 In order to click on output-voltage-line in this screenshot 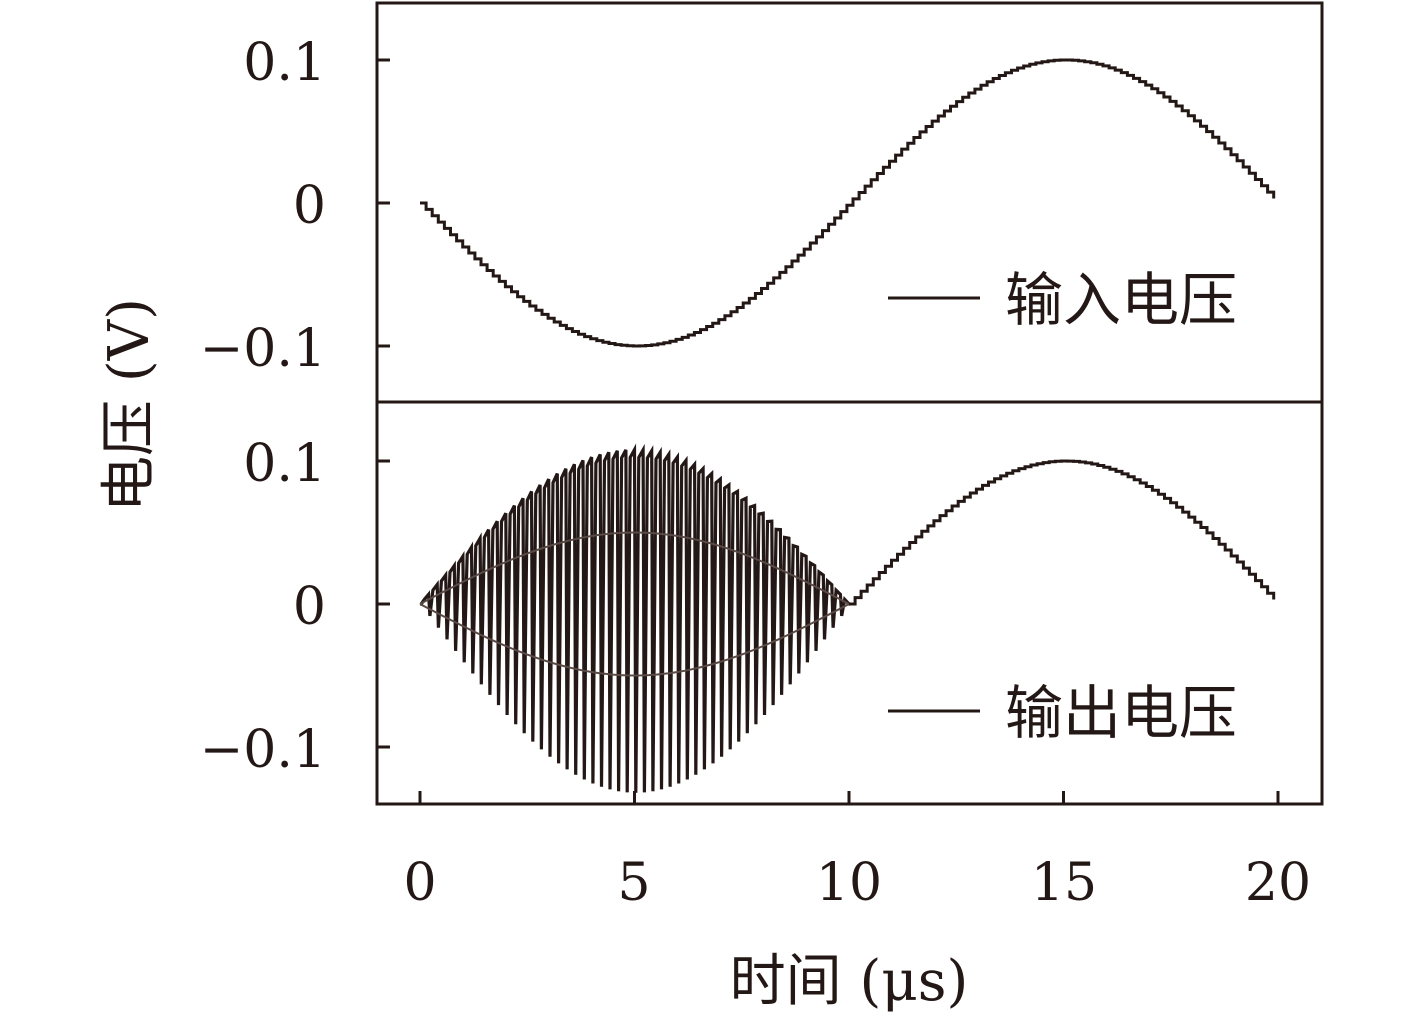, I will do `click(1062, 532)`.